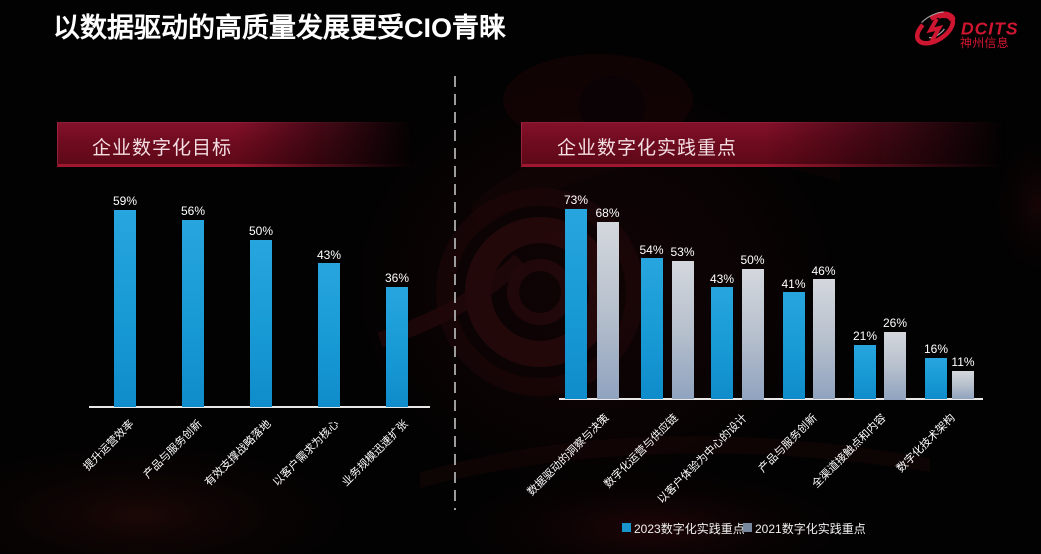 This screenshot has width=1041, height=554. Describe the element at coordinates (990, 29) in the screenshot. I see `svg-text: DCITS` at that location.